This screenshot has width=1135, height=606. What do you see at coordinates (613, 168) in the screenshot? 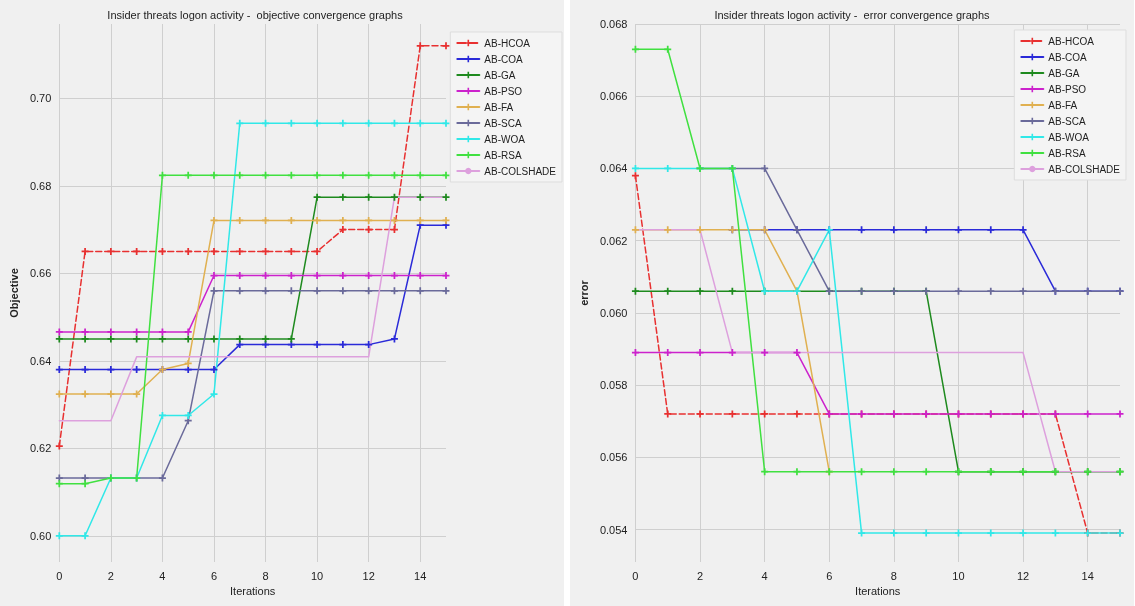
I see `y-tick-label: 0.064` at bounding box center [613, 168].